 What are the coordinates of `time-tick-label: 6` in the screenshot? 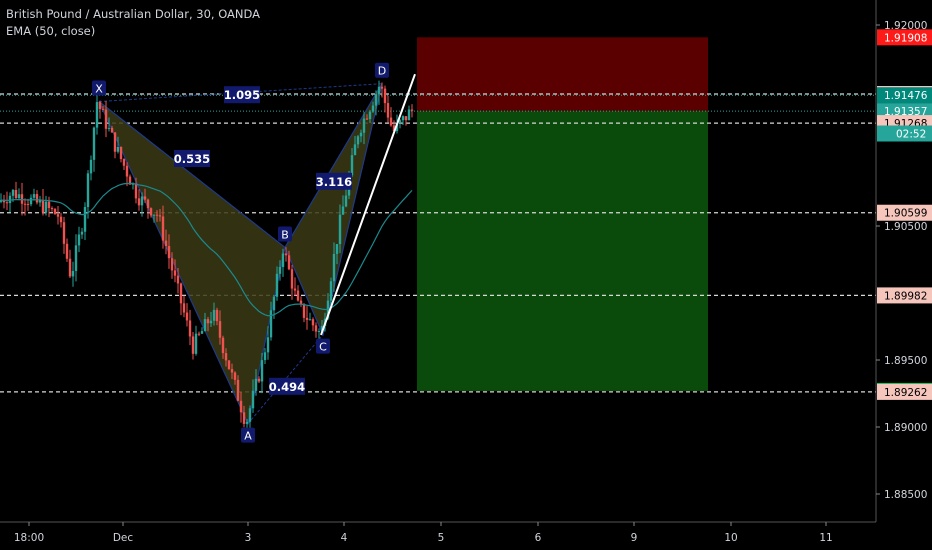 It's located at (538, 538).